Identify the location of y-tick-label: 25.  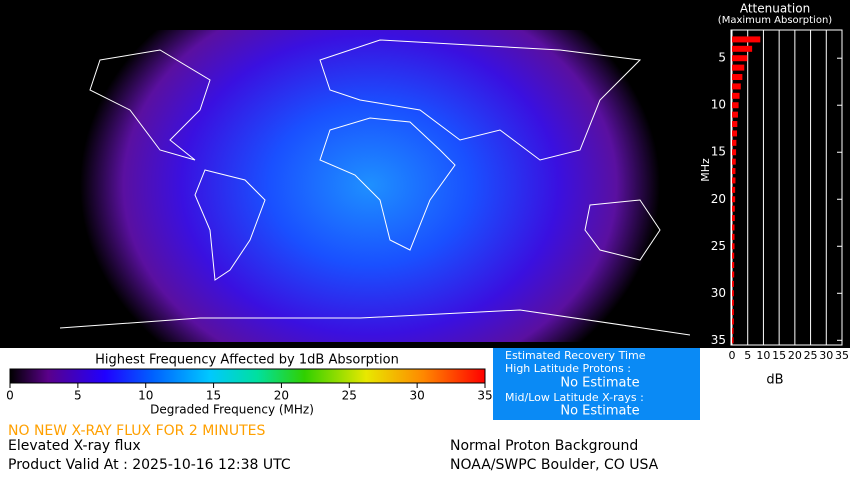
(718, 246).